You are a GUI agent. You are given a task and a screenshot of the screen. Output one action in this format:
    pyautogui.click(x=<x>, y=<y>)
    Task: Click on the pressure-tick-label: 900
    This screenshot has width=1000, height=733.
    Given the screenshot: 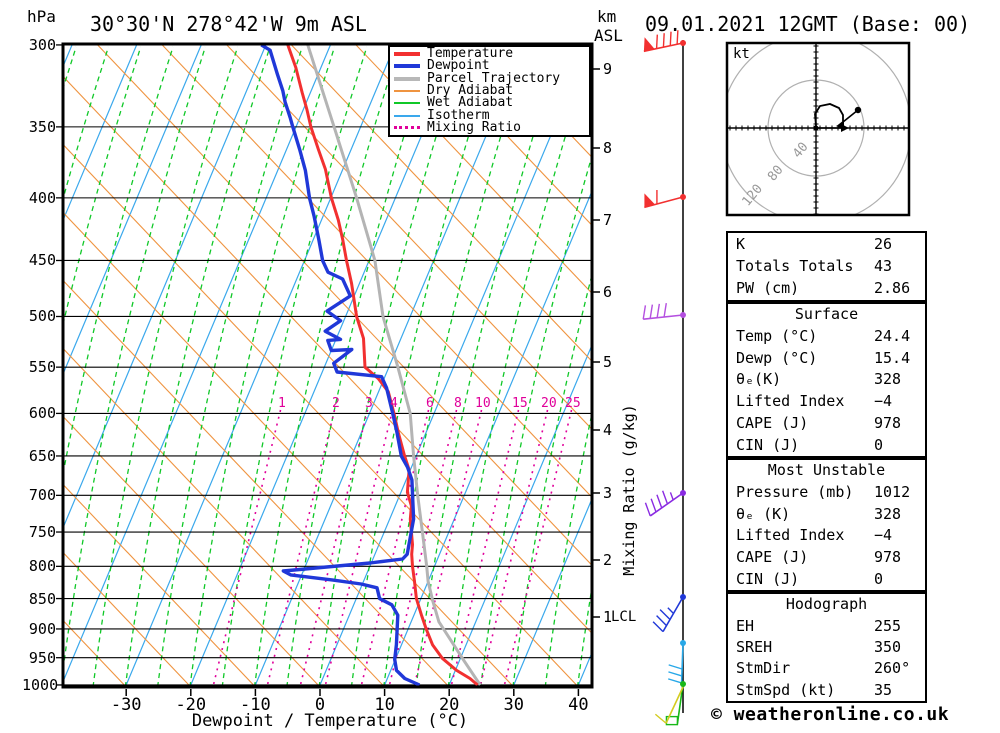 What is the action you would take?
    pyautogui.click(x=42, y=628)
    